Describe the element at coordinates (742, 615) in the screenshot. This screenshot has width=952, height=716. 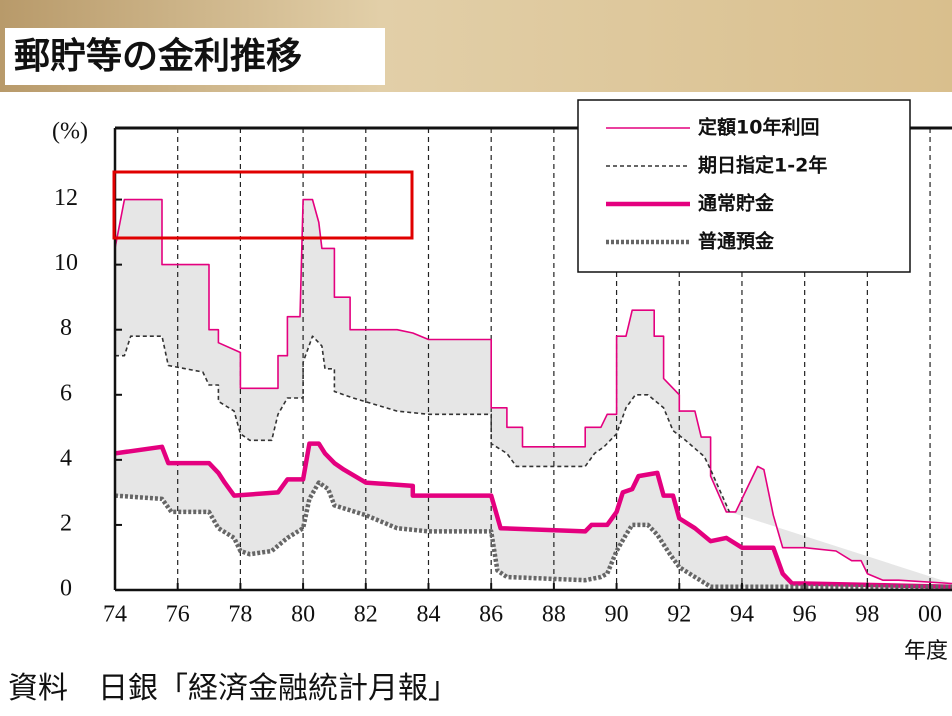
I see `x-tick-label: 94` at that location.